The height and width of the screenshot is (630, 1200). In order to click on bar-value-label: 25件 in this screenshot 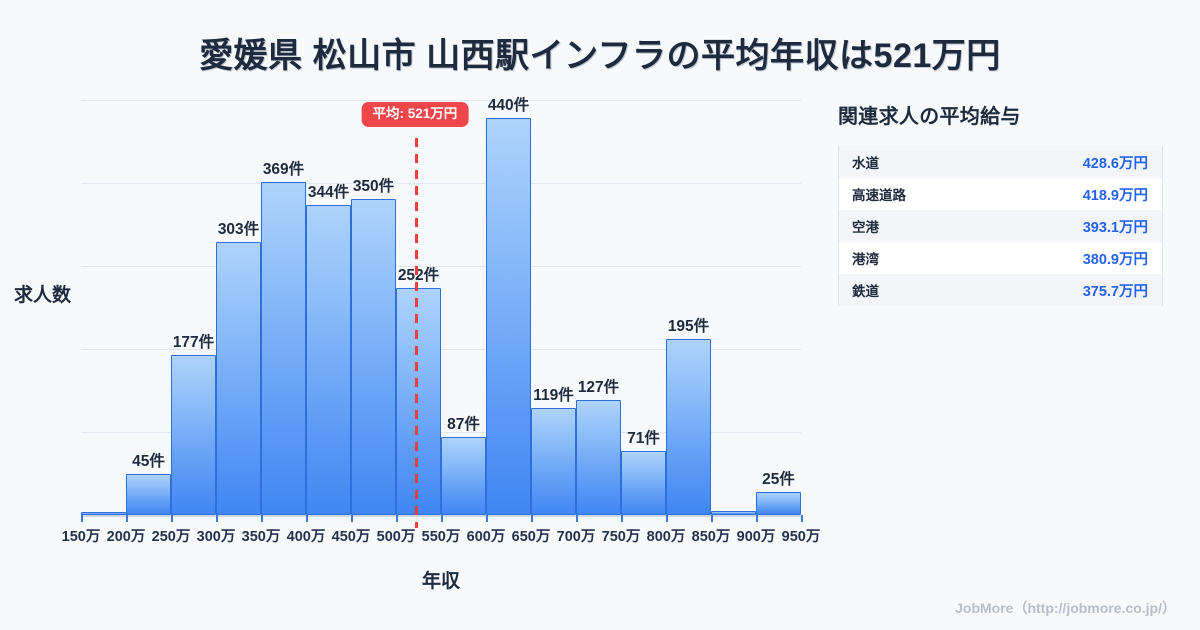, I will do `click(778, 480)`.